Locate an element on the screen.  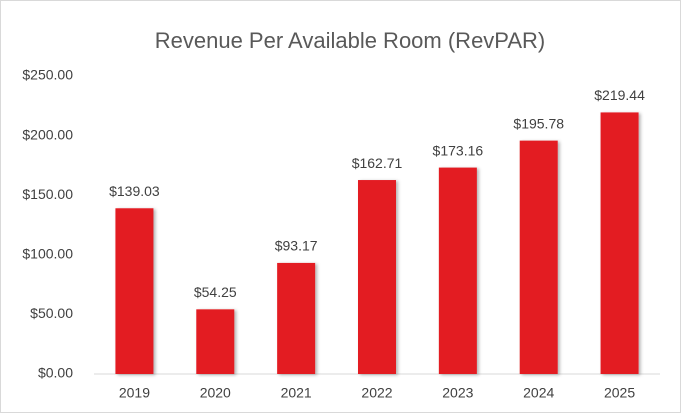
y-tick-label: $50.00 is located at coordinates (51, 313).